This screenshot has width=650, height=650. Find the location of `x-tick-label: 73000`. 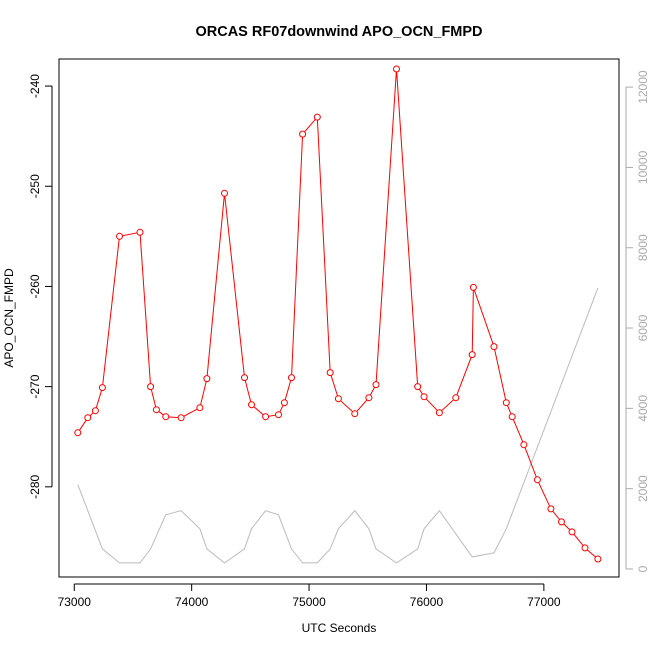

x-tick-label: 73000 is located at coordinates (75, 602).